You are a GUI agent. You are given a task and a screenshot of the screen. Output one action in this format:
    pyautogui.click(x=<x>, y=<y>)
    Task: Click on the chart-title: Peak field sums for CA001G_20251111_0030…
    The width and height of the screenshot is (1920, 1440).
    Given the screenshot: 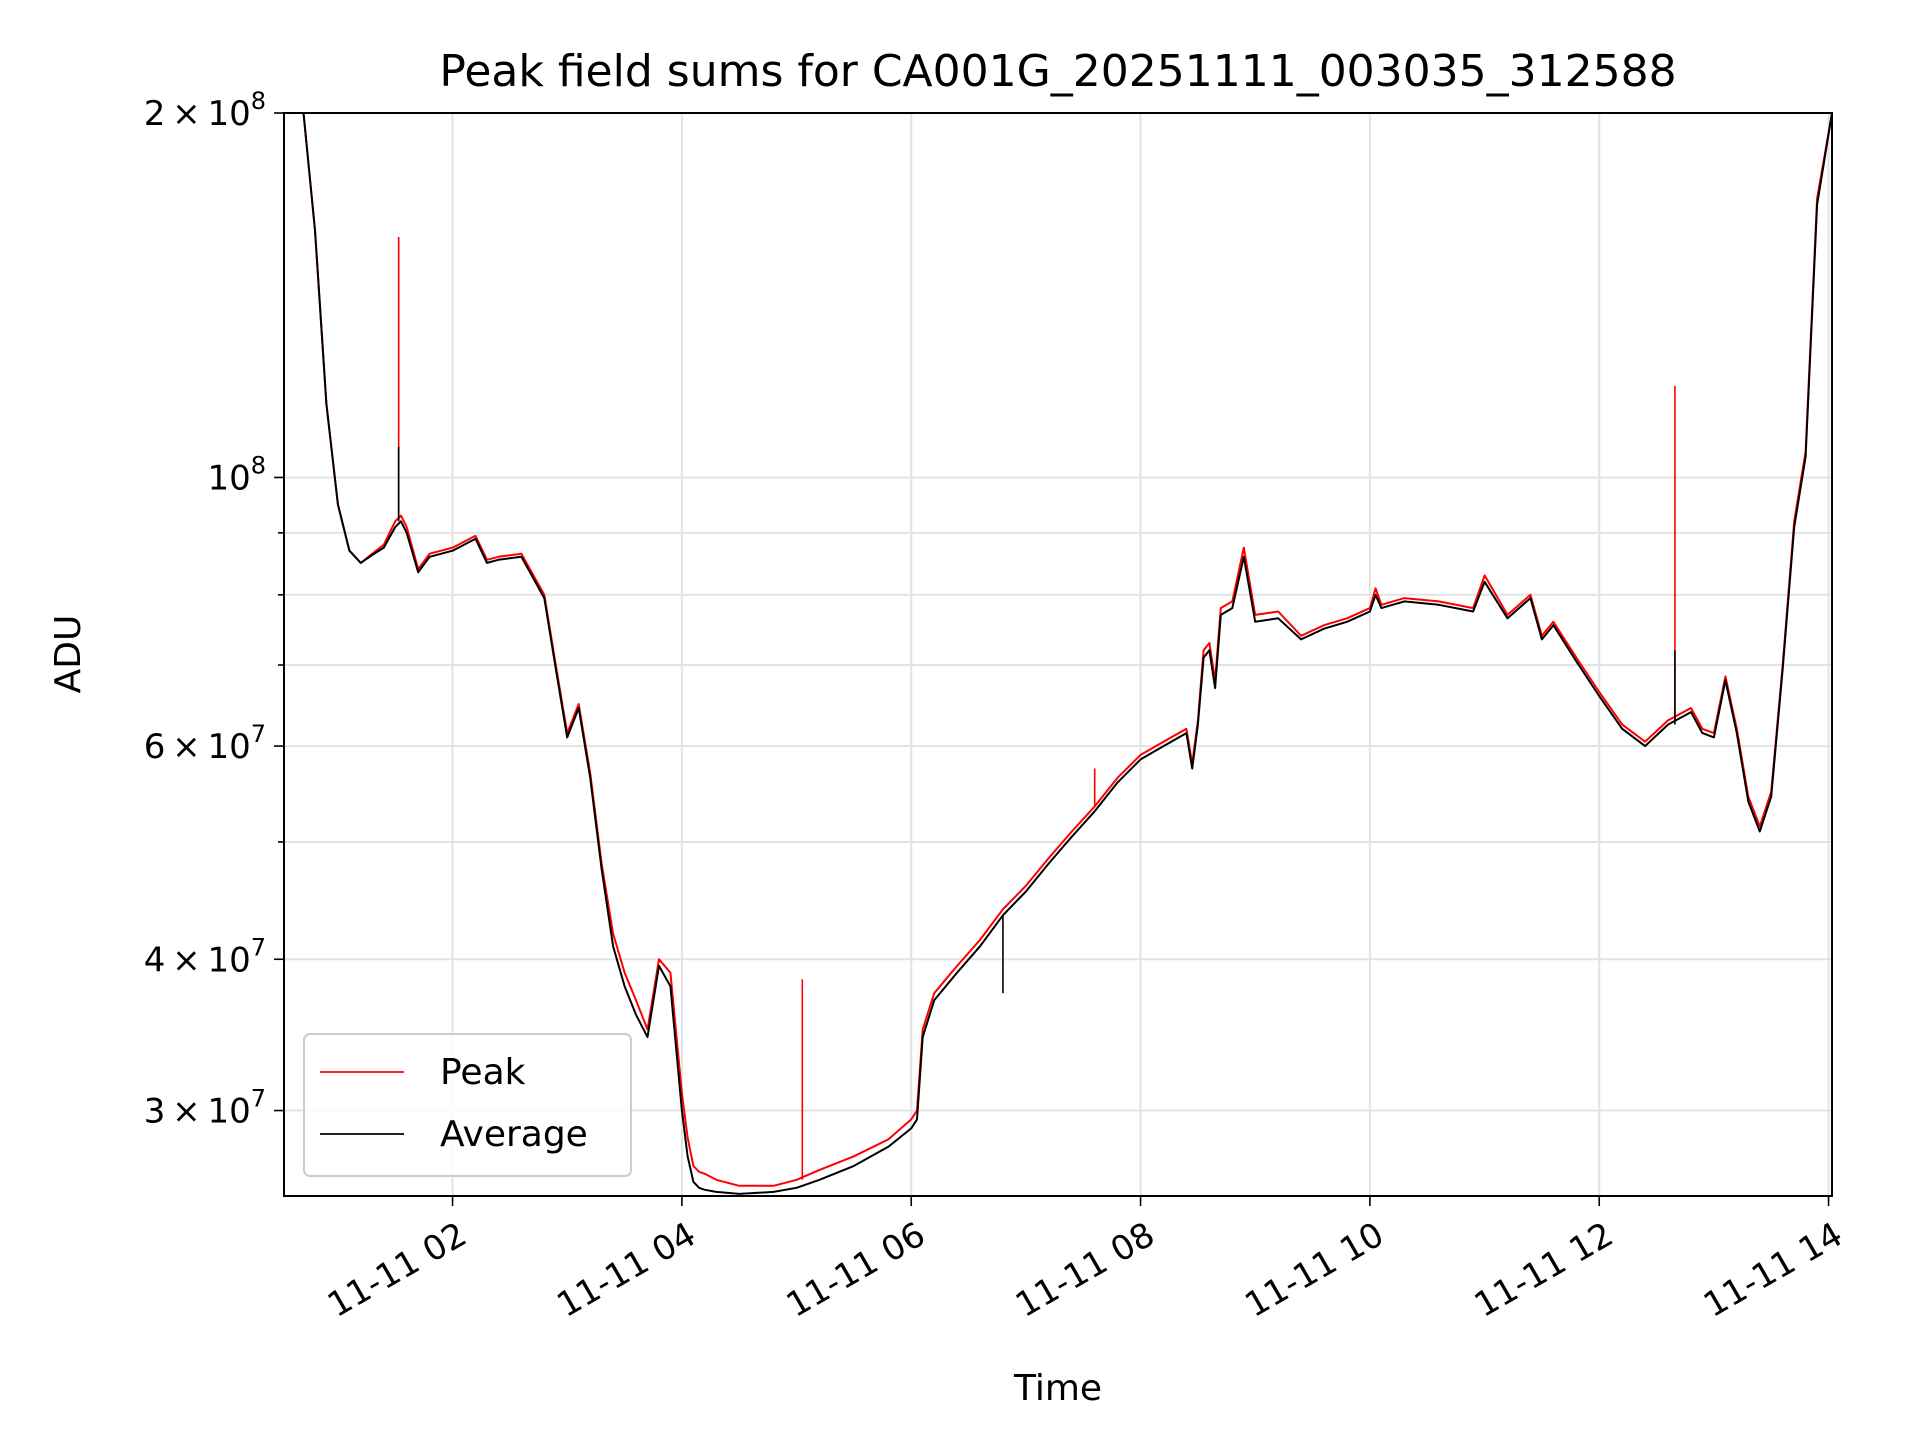 What is the action you would take?
    pyautogui.click(x=1057, y=71)
    